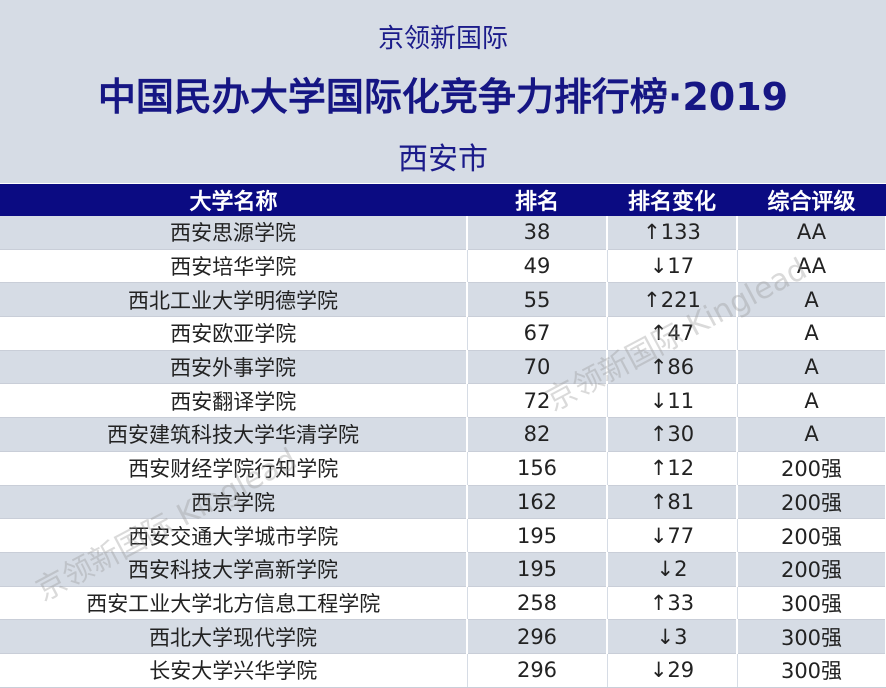 Image resolution: width=886 pixels, height=688 pixels. I want to click on table-row: 西安建筑科技大学华清学院 82 ↑30 A, so click(443, 434).